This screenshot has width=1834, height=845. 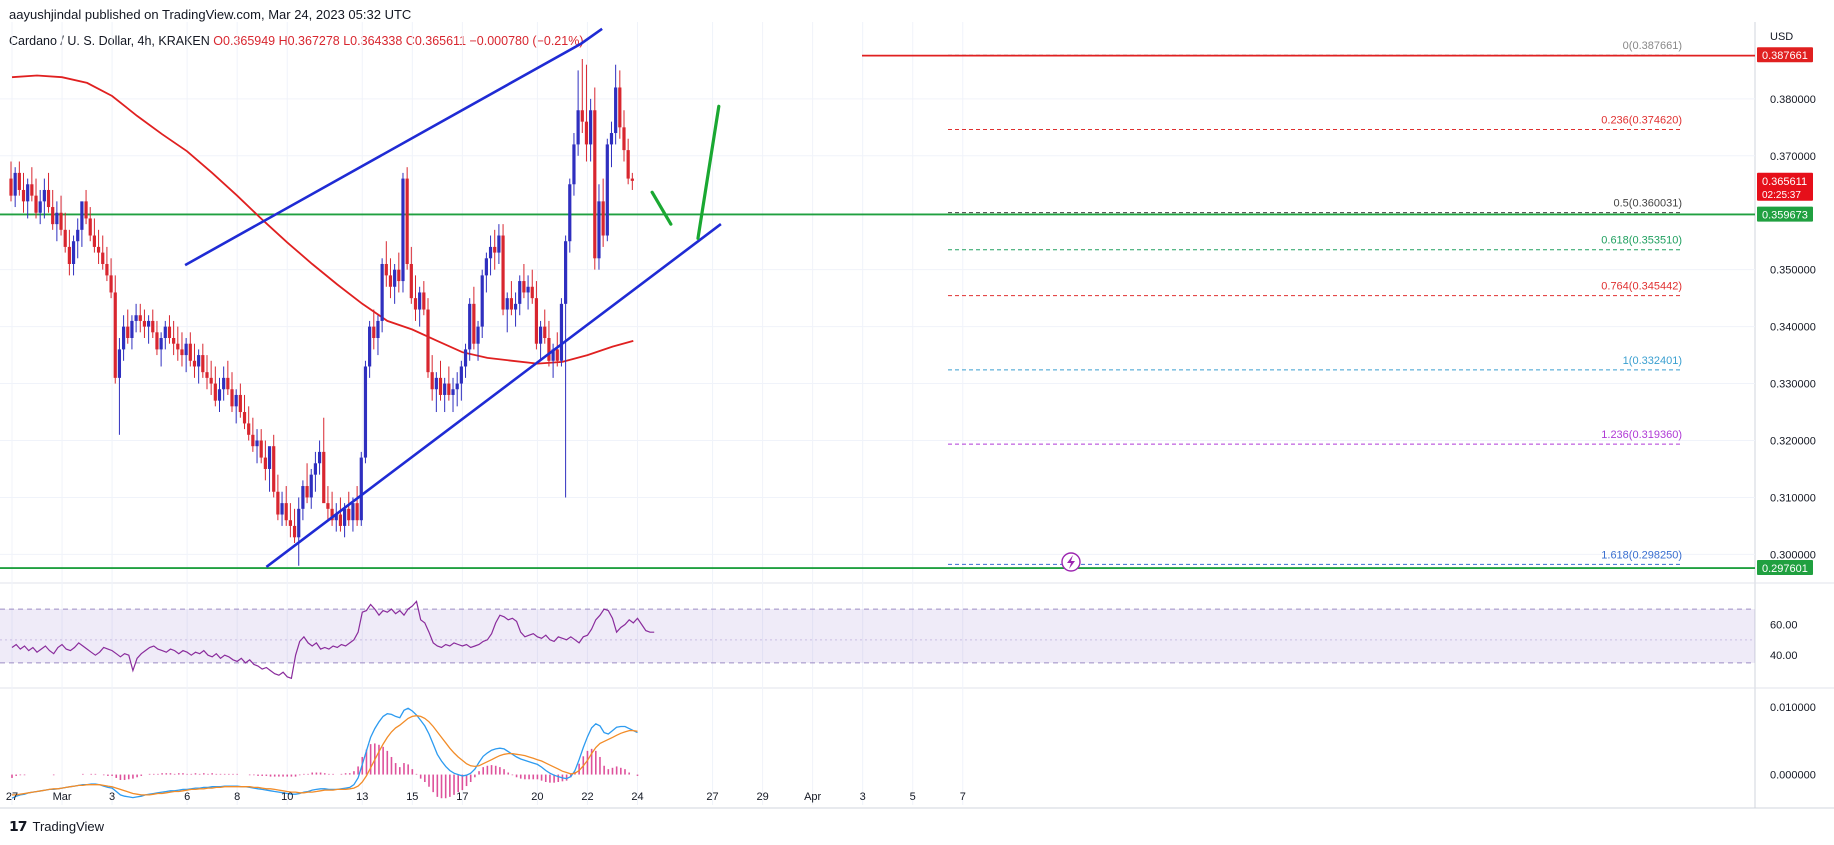 What do you see at coordinates (237, 797) in the screenshot?
I see `time-tick-label: 8` at bounding box center [237, 797].